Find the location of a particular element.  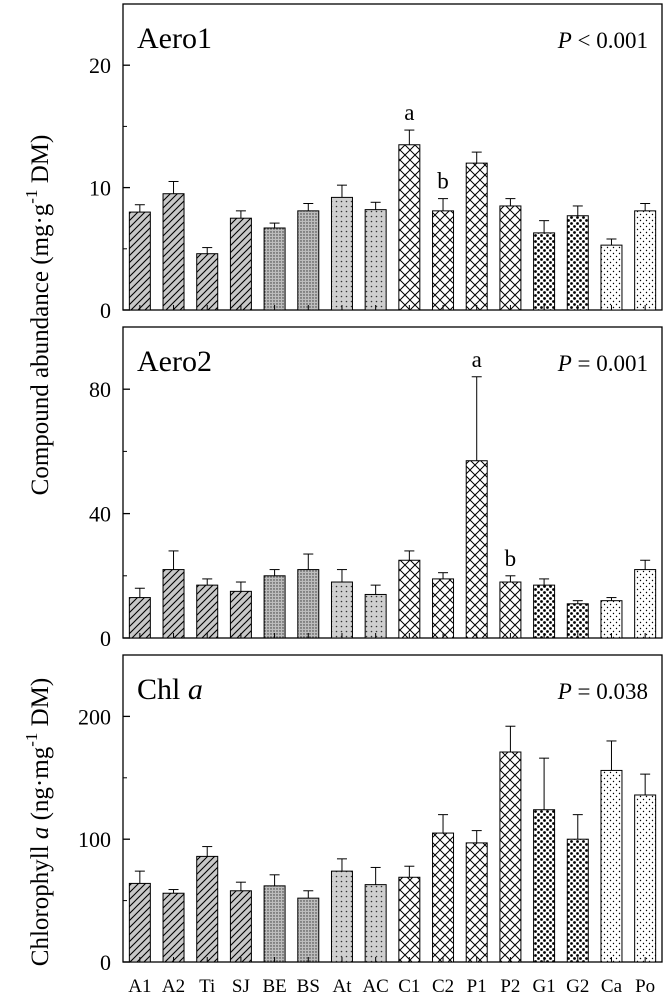

p-value: P = 0.038 is located at coordinates (602, 691).